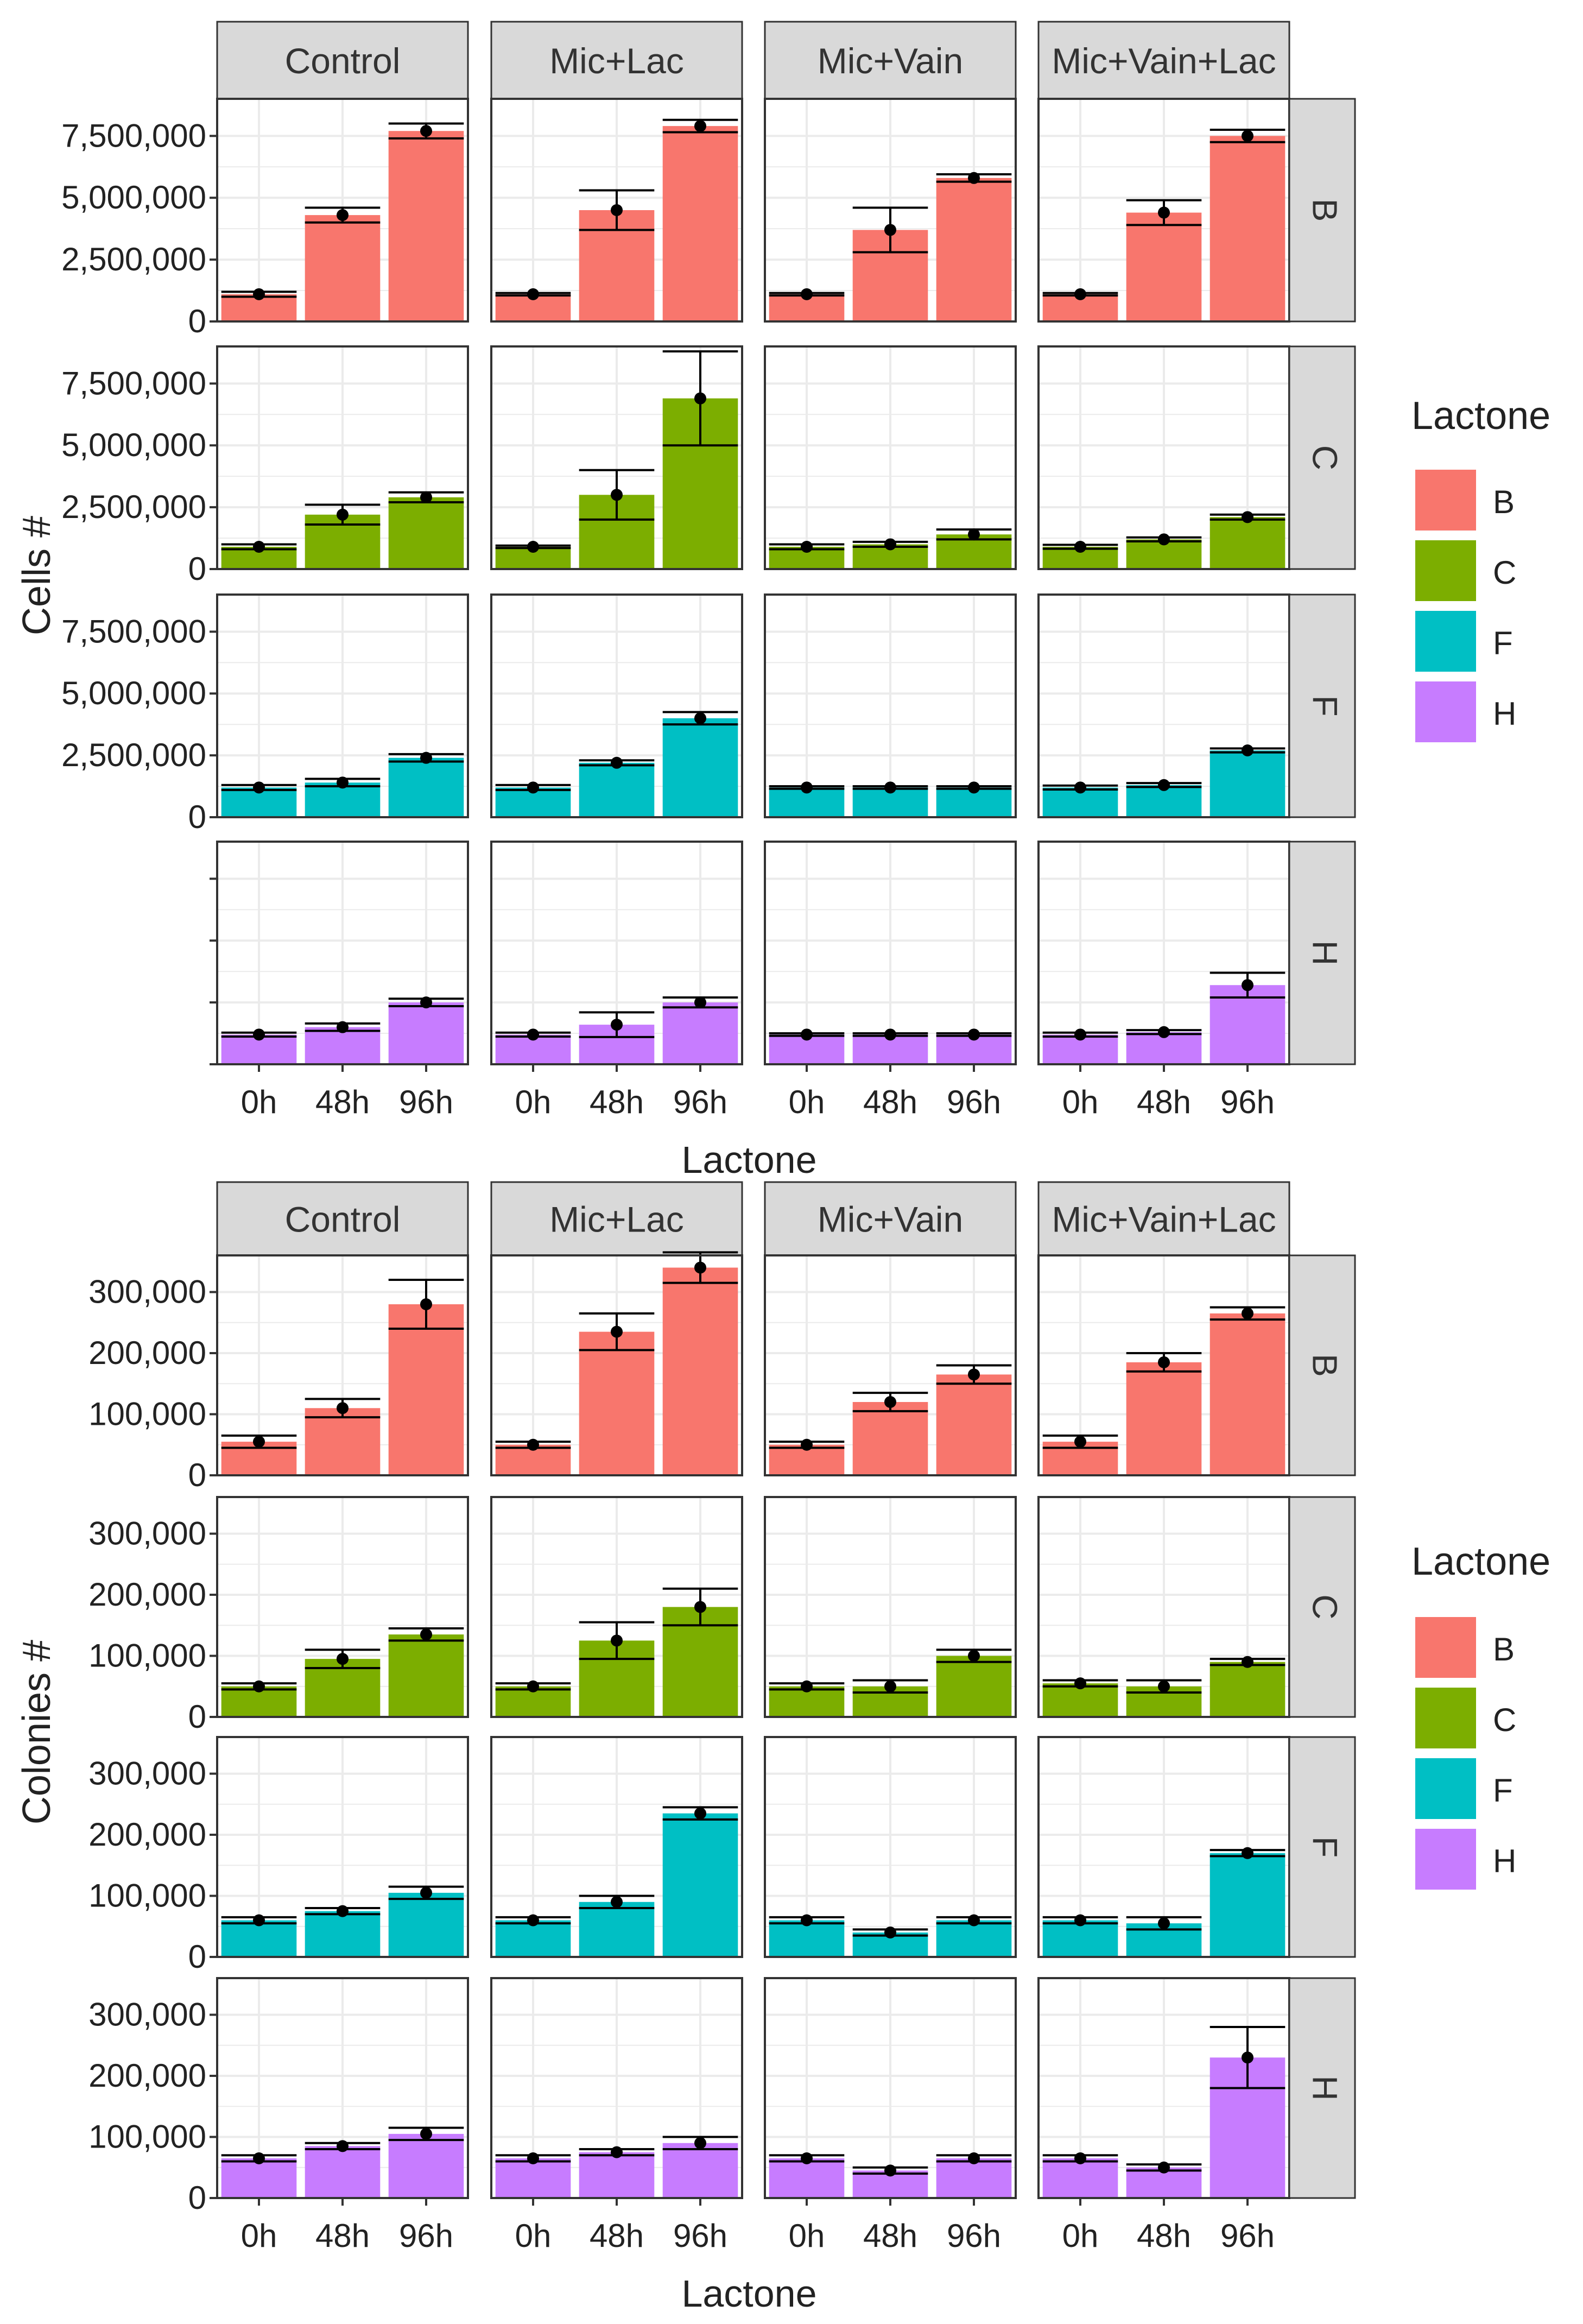 Image resolution: width=1583 pixels, height=2324 pixels. Describe the element at coordinates (1325, 952) in the screenshot. I see `facet-strip-row-label: H` at that location.